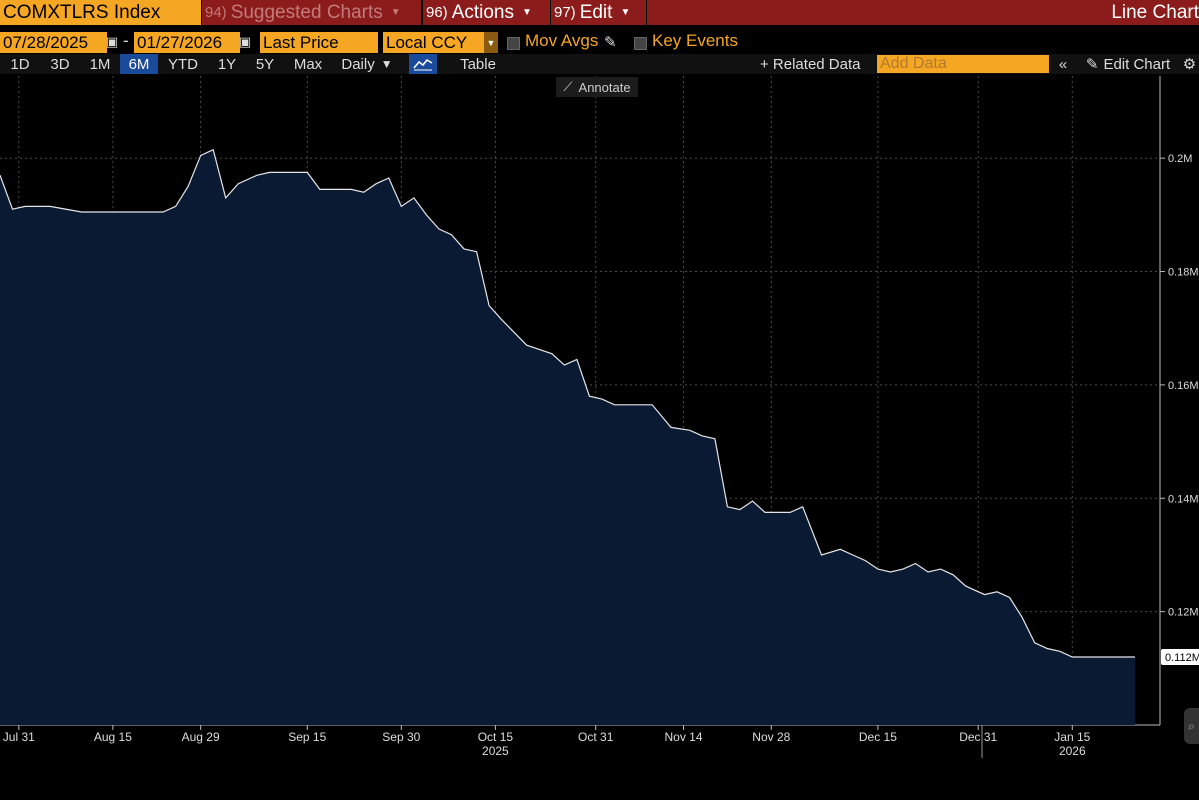  Describe the element at coordinates (482, 12) in the screenshot. I see `actions-label: Actions` at that location.